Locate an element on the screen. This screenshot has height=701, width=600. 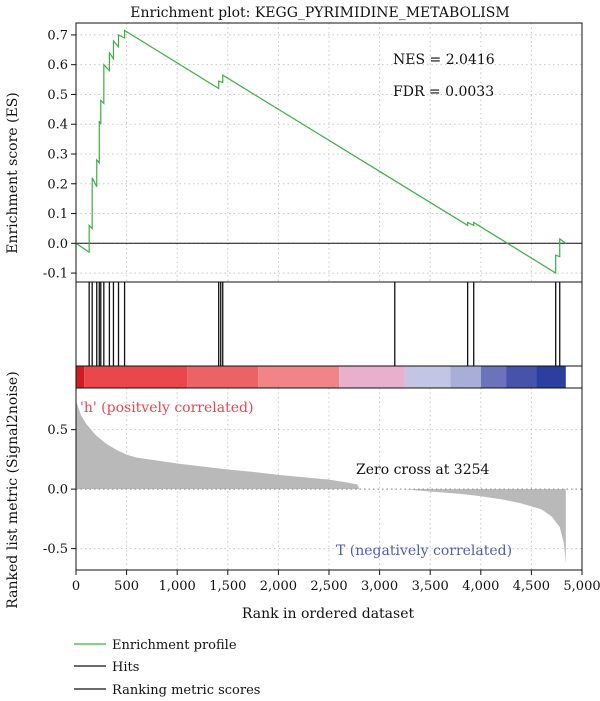
negative-correlation-label: T (negatively correlated) is located at coordinates (424, 551).